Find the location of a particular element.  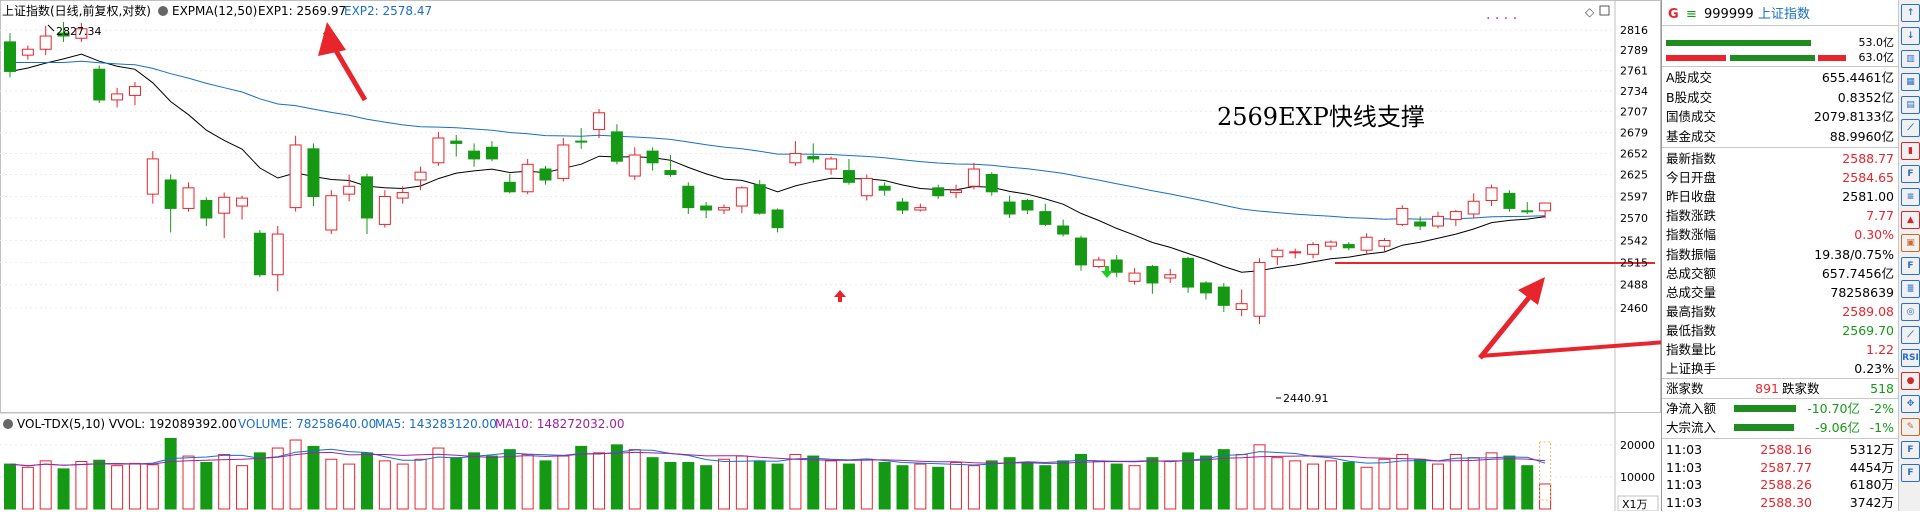

low-pointer-arrow is located at coordinates (1570, 349).